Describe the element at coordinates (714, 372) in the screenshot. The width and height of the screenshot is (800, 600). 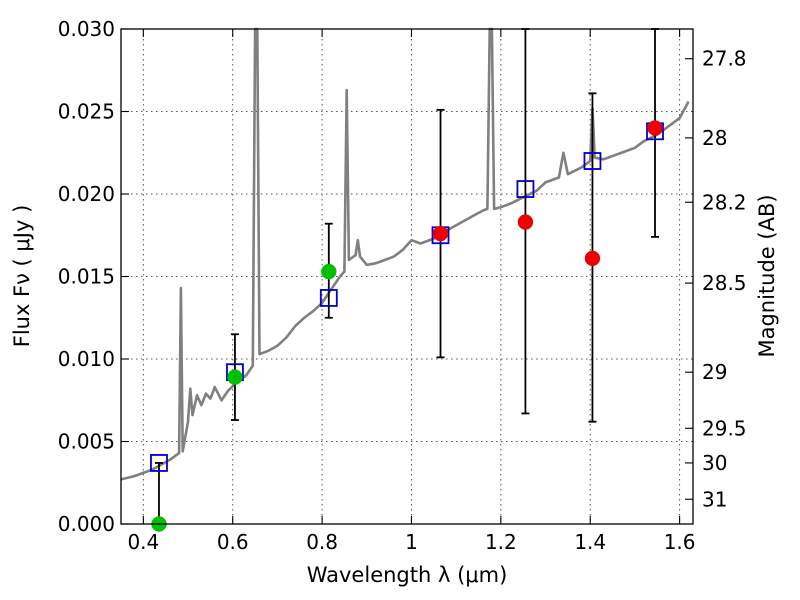
I see `y2-tick-label: 29` at that location.